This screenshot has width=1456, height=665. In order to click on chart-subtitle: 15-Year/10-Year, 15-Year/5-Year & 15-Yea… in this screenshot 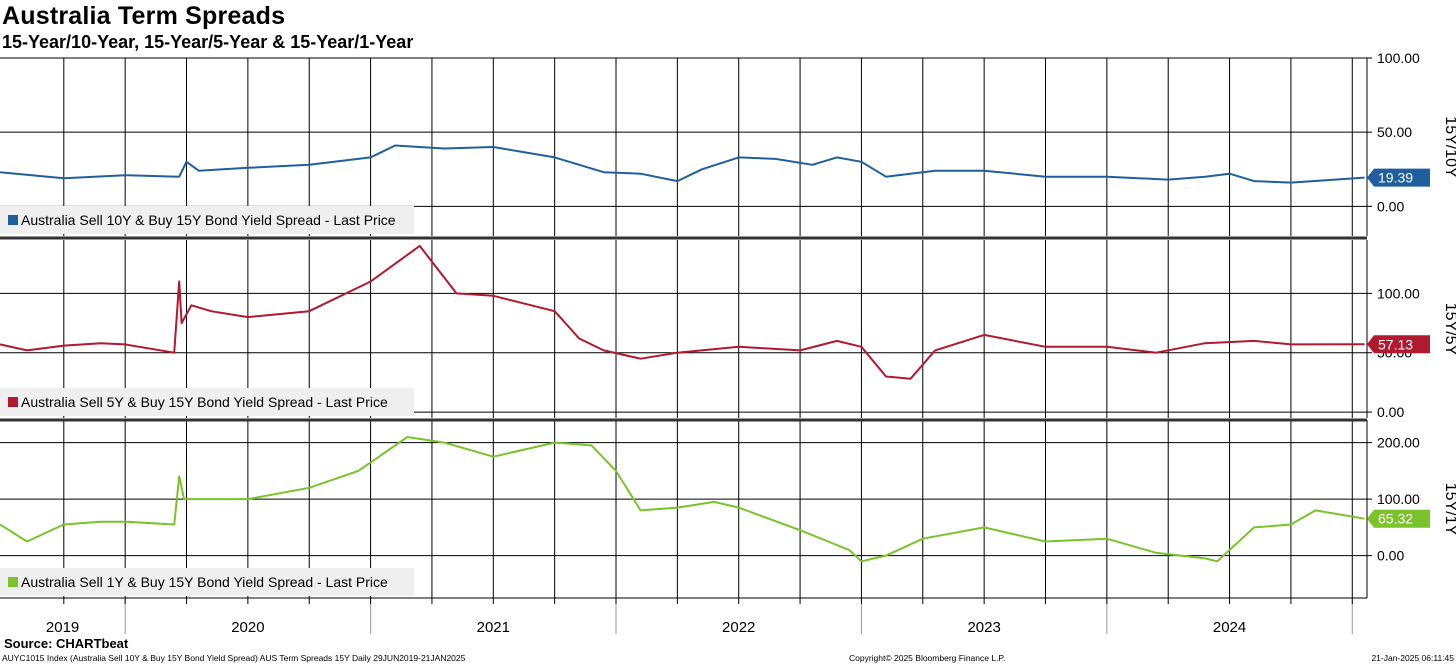, I will do `click(208, 42)`.